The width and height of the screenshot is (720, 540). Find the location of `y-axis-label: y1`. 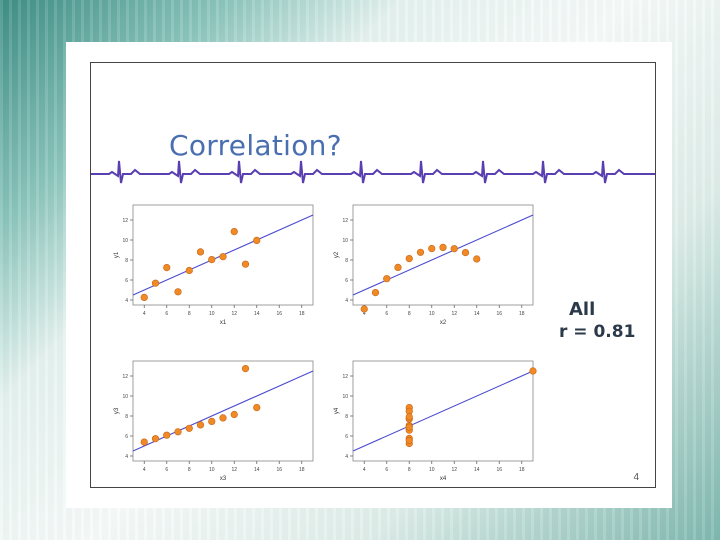

y-axis-label: y1 is located at coordinates (117, 254).